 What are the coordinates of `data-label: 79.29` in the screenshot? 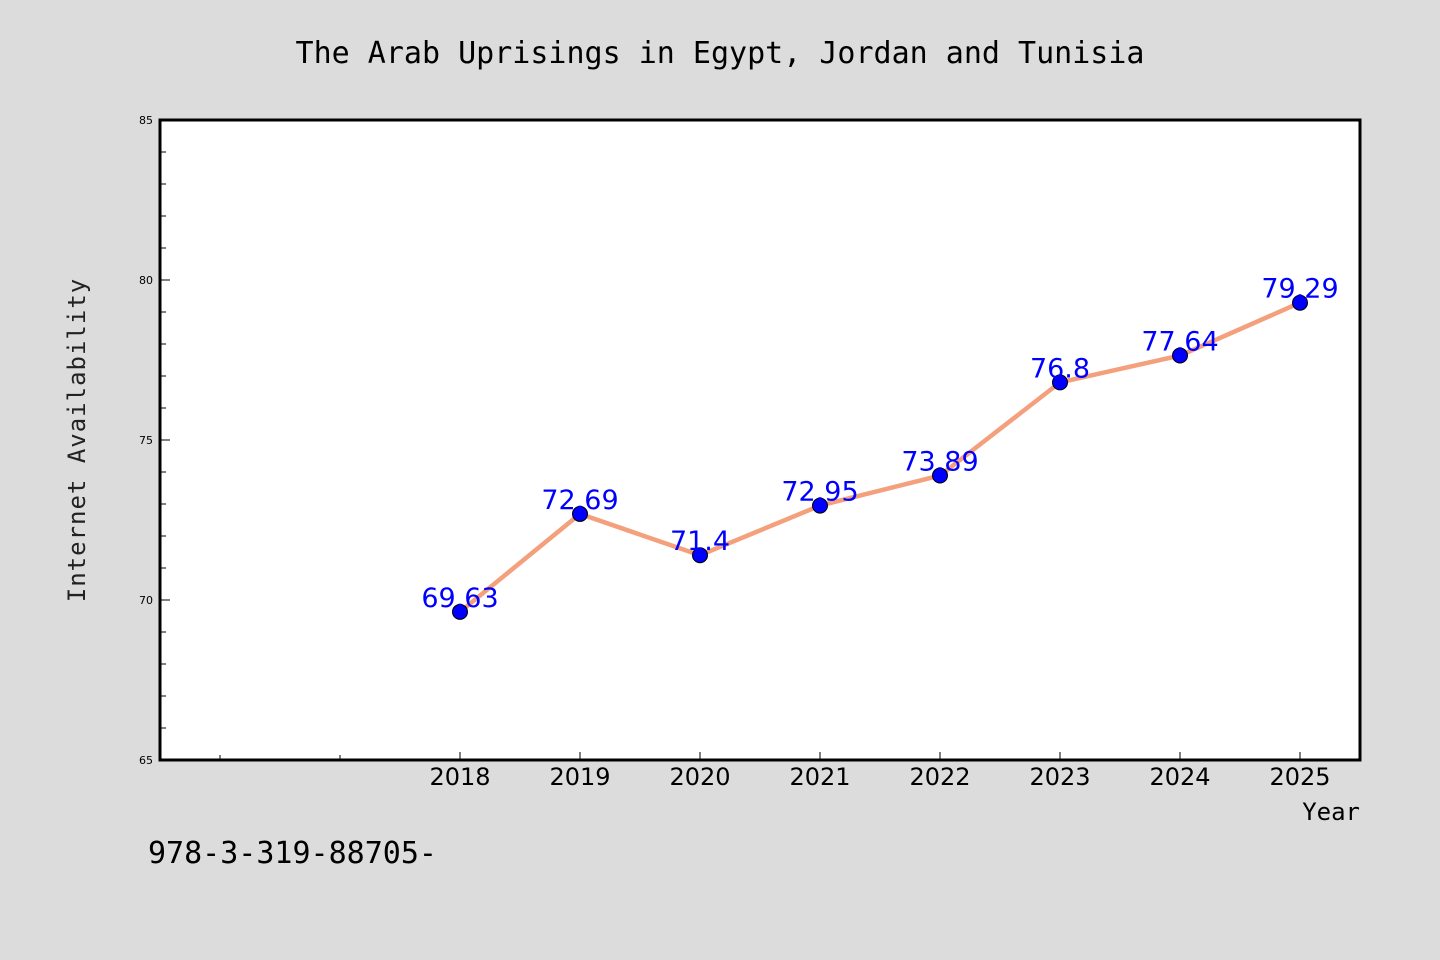 It's located at (1299, 289).